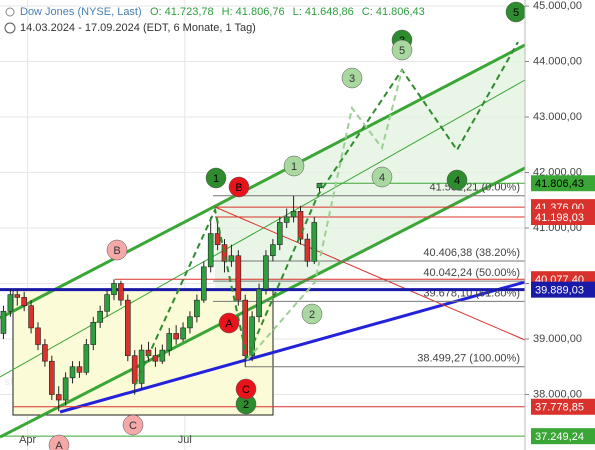 The height and width of the screenshot is (450, 595). I want to click on fib-label: 40.406,38 (38.20%), so click(471, 253).